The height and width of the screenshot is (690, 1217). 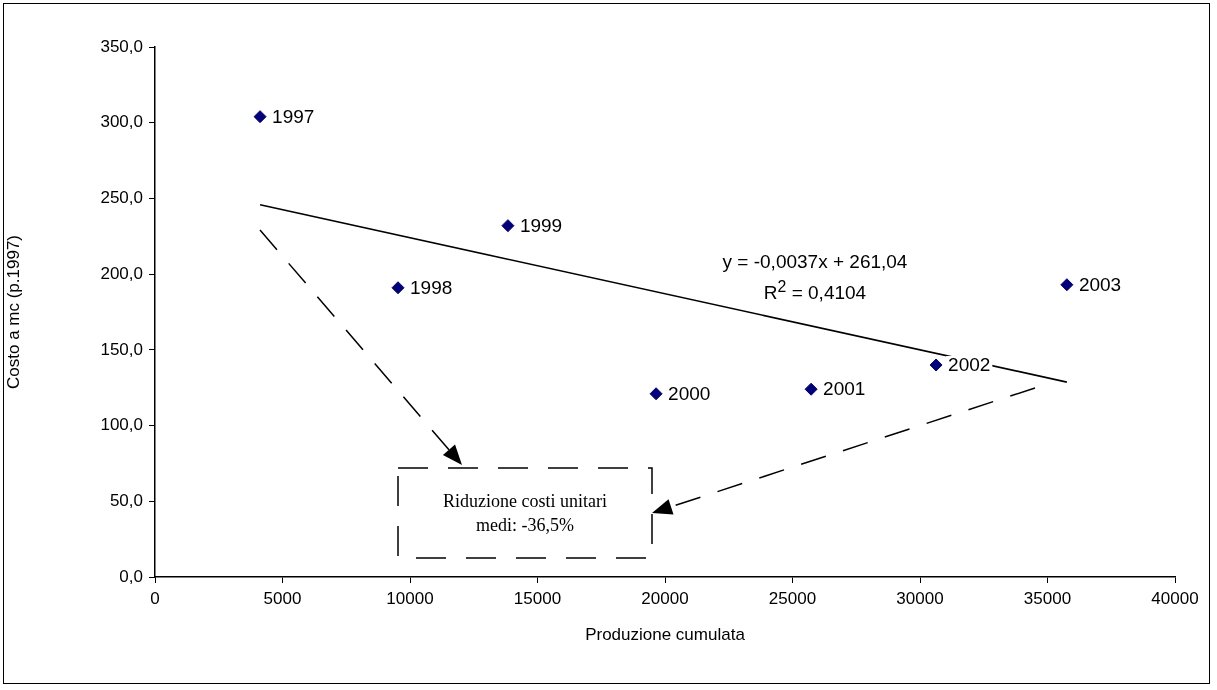 What do you see at coordinates (121, 349) in the screenshot?
I see `y-tick-label: 150,0` at bounding box center [121, 349].